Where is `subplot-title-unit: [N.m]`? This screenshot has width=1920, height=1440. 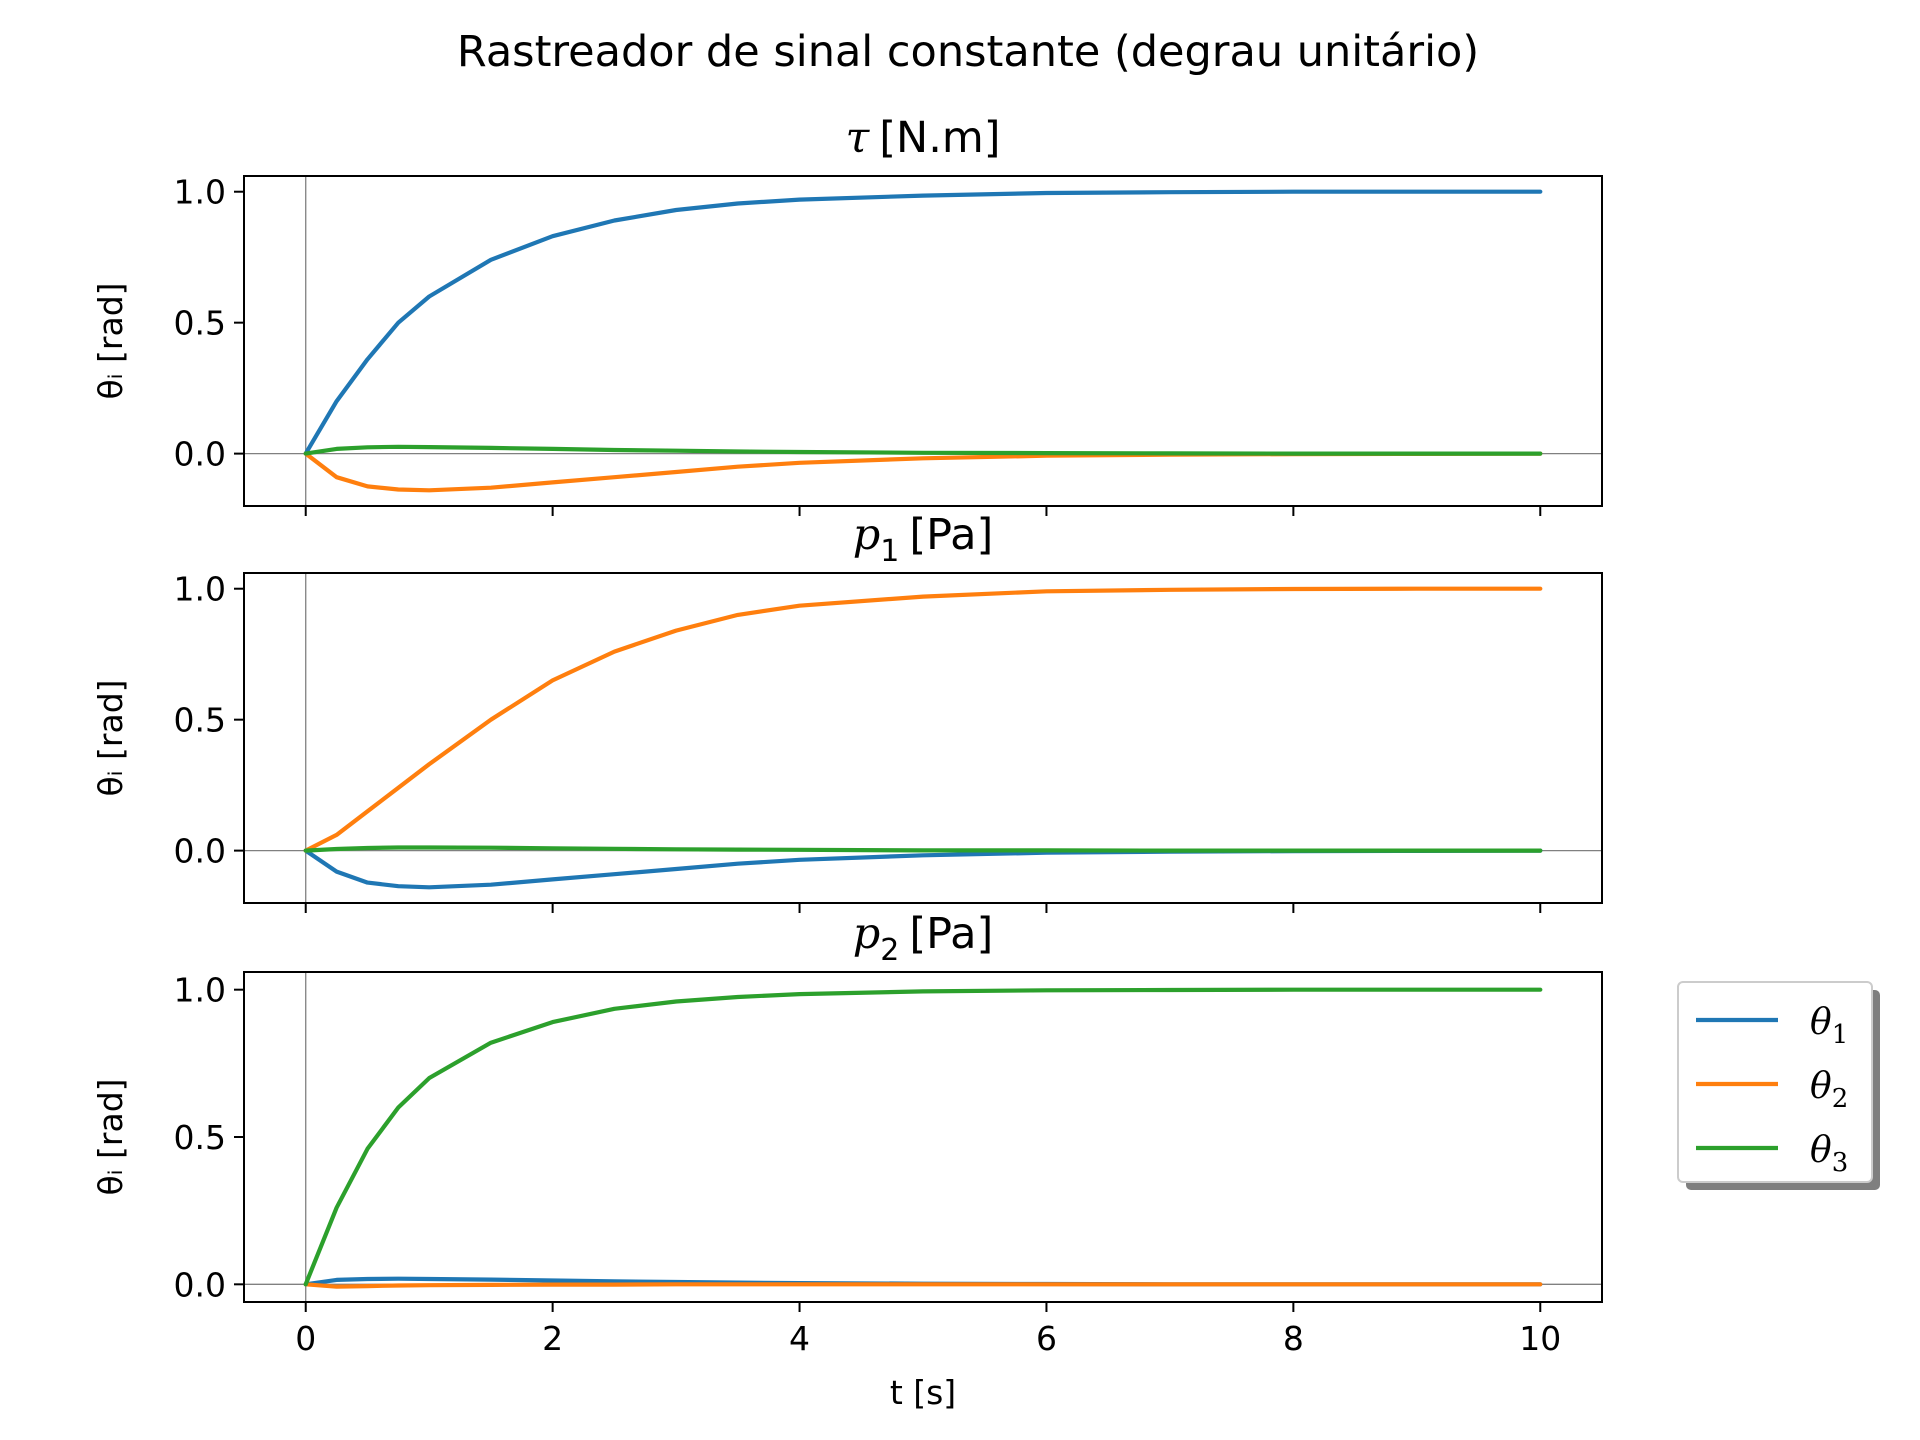
subplot-title-unit: [N.m] is located at coordinates (939, 138).